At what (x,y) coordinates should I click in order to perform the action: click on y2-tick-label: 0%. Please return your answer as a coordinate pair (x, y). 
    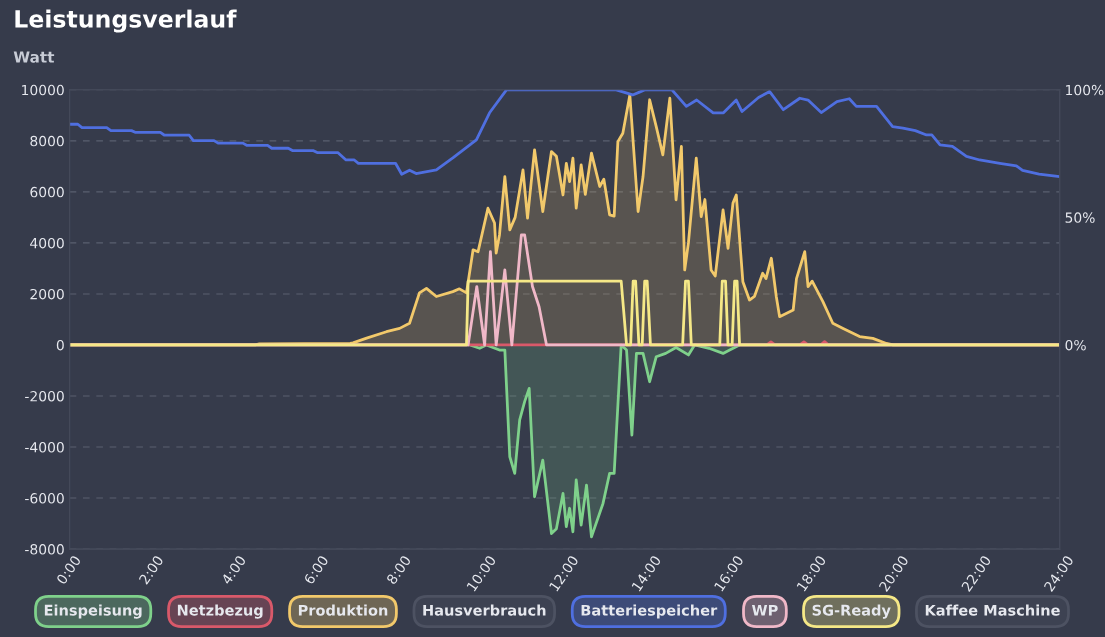
    Looking at the image, I should click on (1075, 345).